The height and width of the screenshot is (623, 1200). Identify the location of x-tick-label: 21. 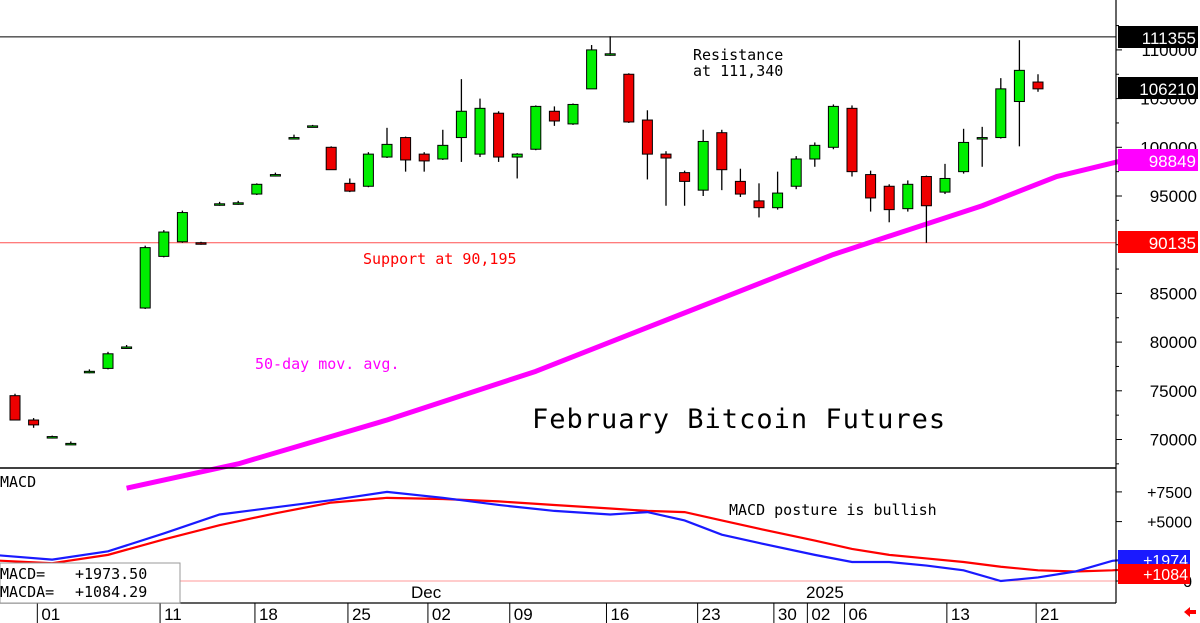
(1049, 614).